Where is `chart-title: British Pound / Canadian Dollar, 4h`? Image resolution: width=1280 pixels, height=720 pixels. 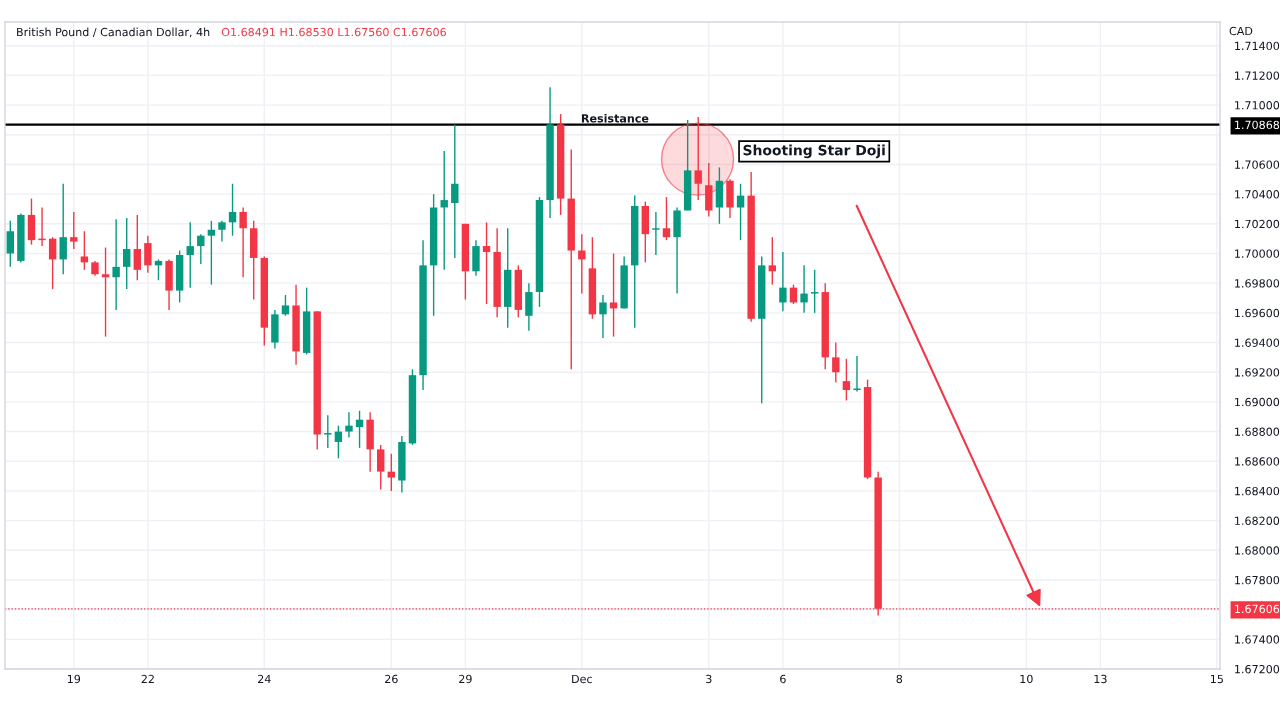 chart-title: British Pound / Canadian Dollar, 4h is located at coordinates (113, 32).